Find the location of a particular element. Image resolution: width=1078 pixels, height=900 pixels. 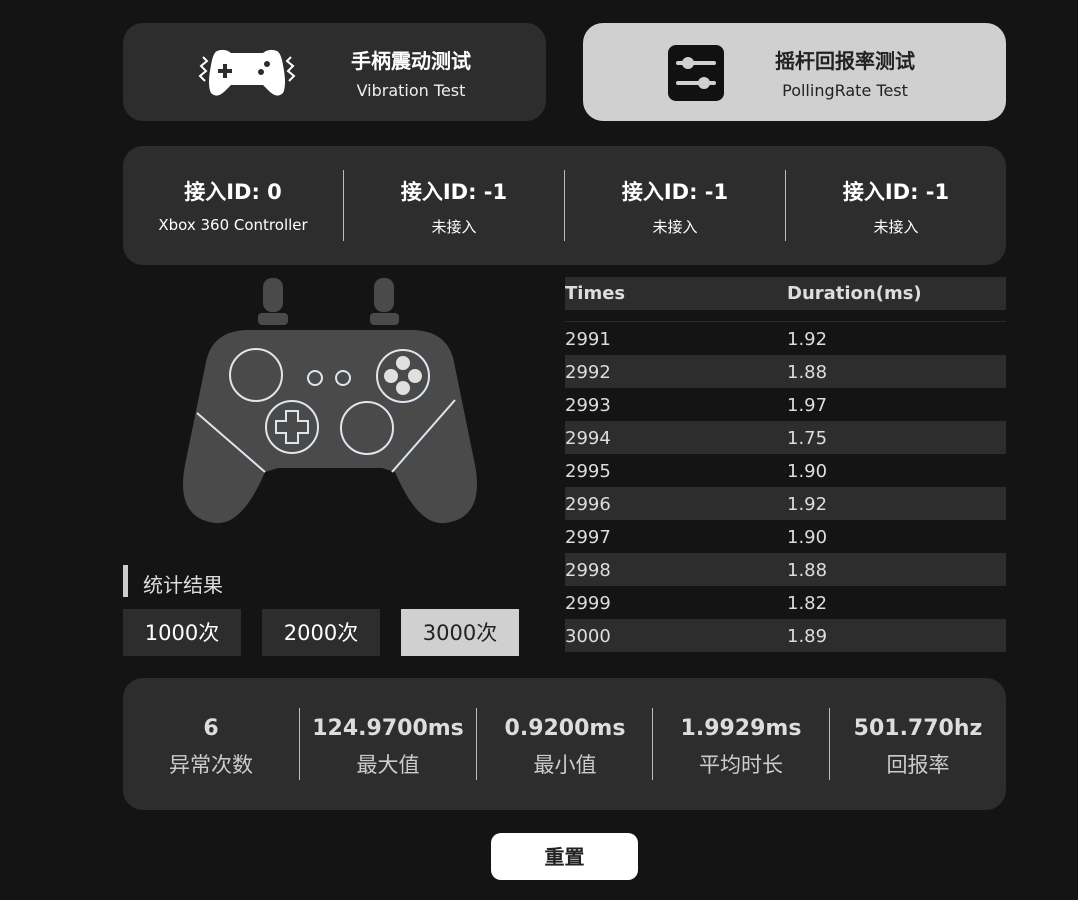

table-row: 2993 1.97 is located at coordinates (785, 404).